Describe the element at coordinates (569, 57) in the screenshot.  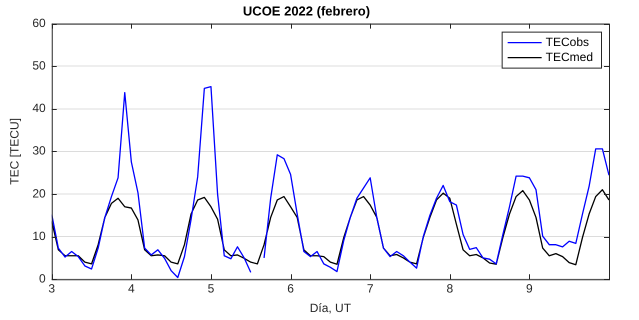
I see `legend-label: TECmed` at that location.